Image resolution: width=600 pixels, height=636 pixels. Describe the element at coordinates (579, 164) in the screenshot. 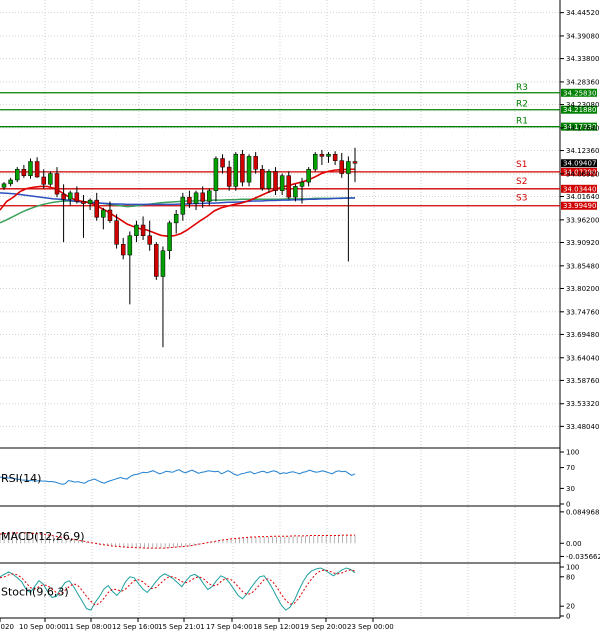

I see `current-price-label: 34.09407` at that location.